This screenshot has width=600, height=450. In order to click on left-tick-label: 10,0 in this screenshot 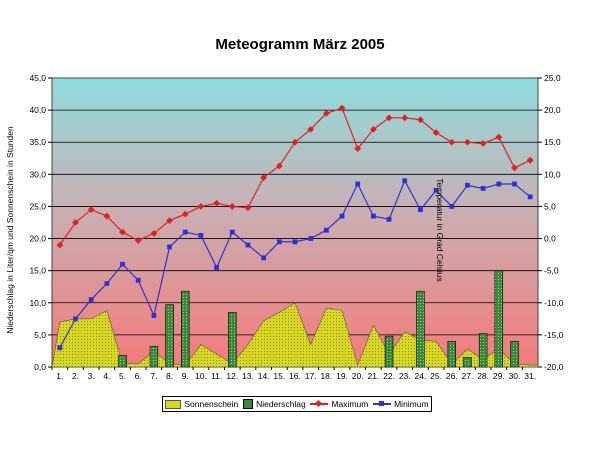, I will do `click(37, 303)`.